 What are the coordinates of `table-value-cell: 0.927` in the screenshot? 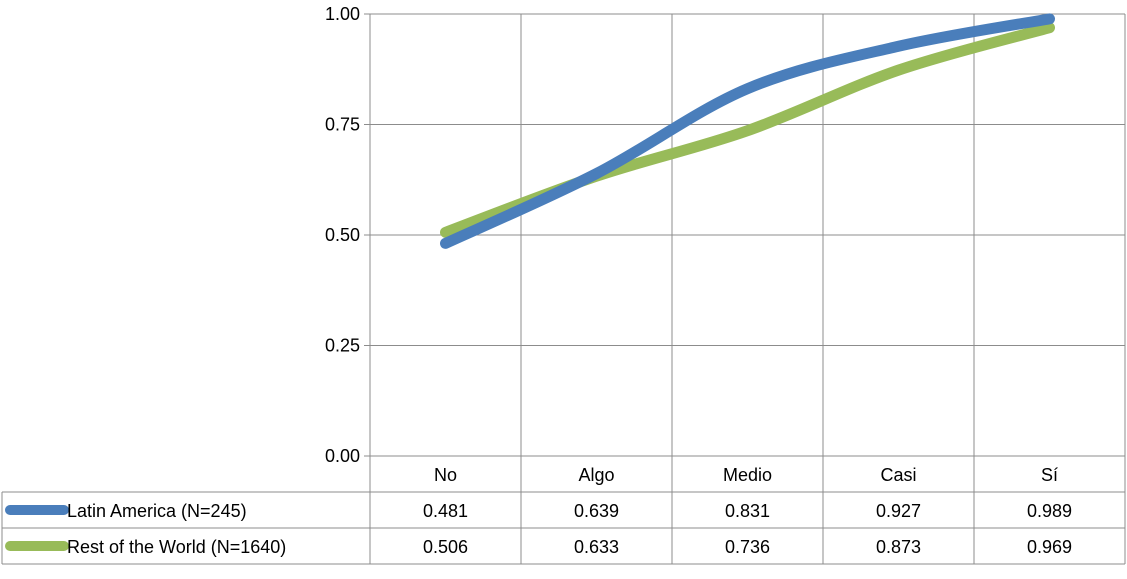 It's located at (898, 511).